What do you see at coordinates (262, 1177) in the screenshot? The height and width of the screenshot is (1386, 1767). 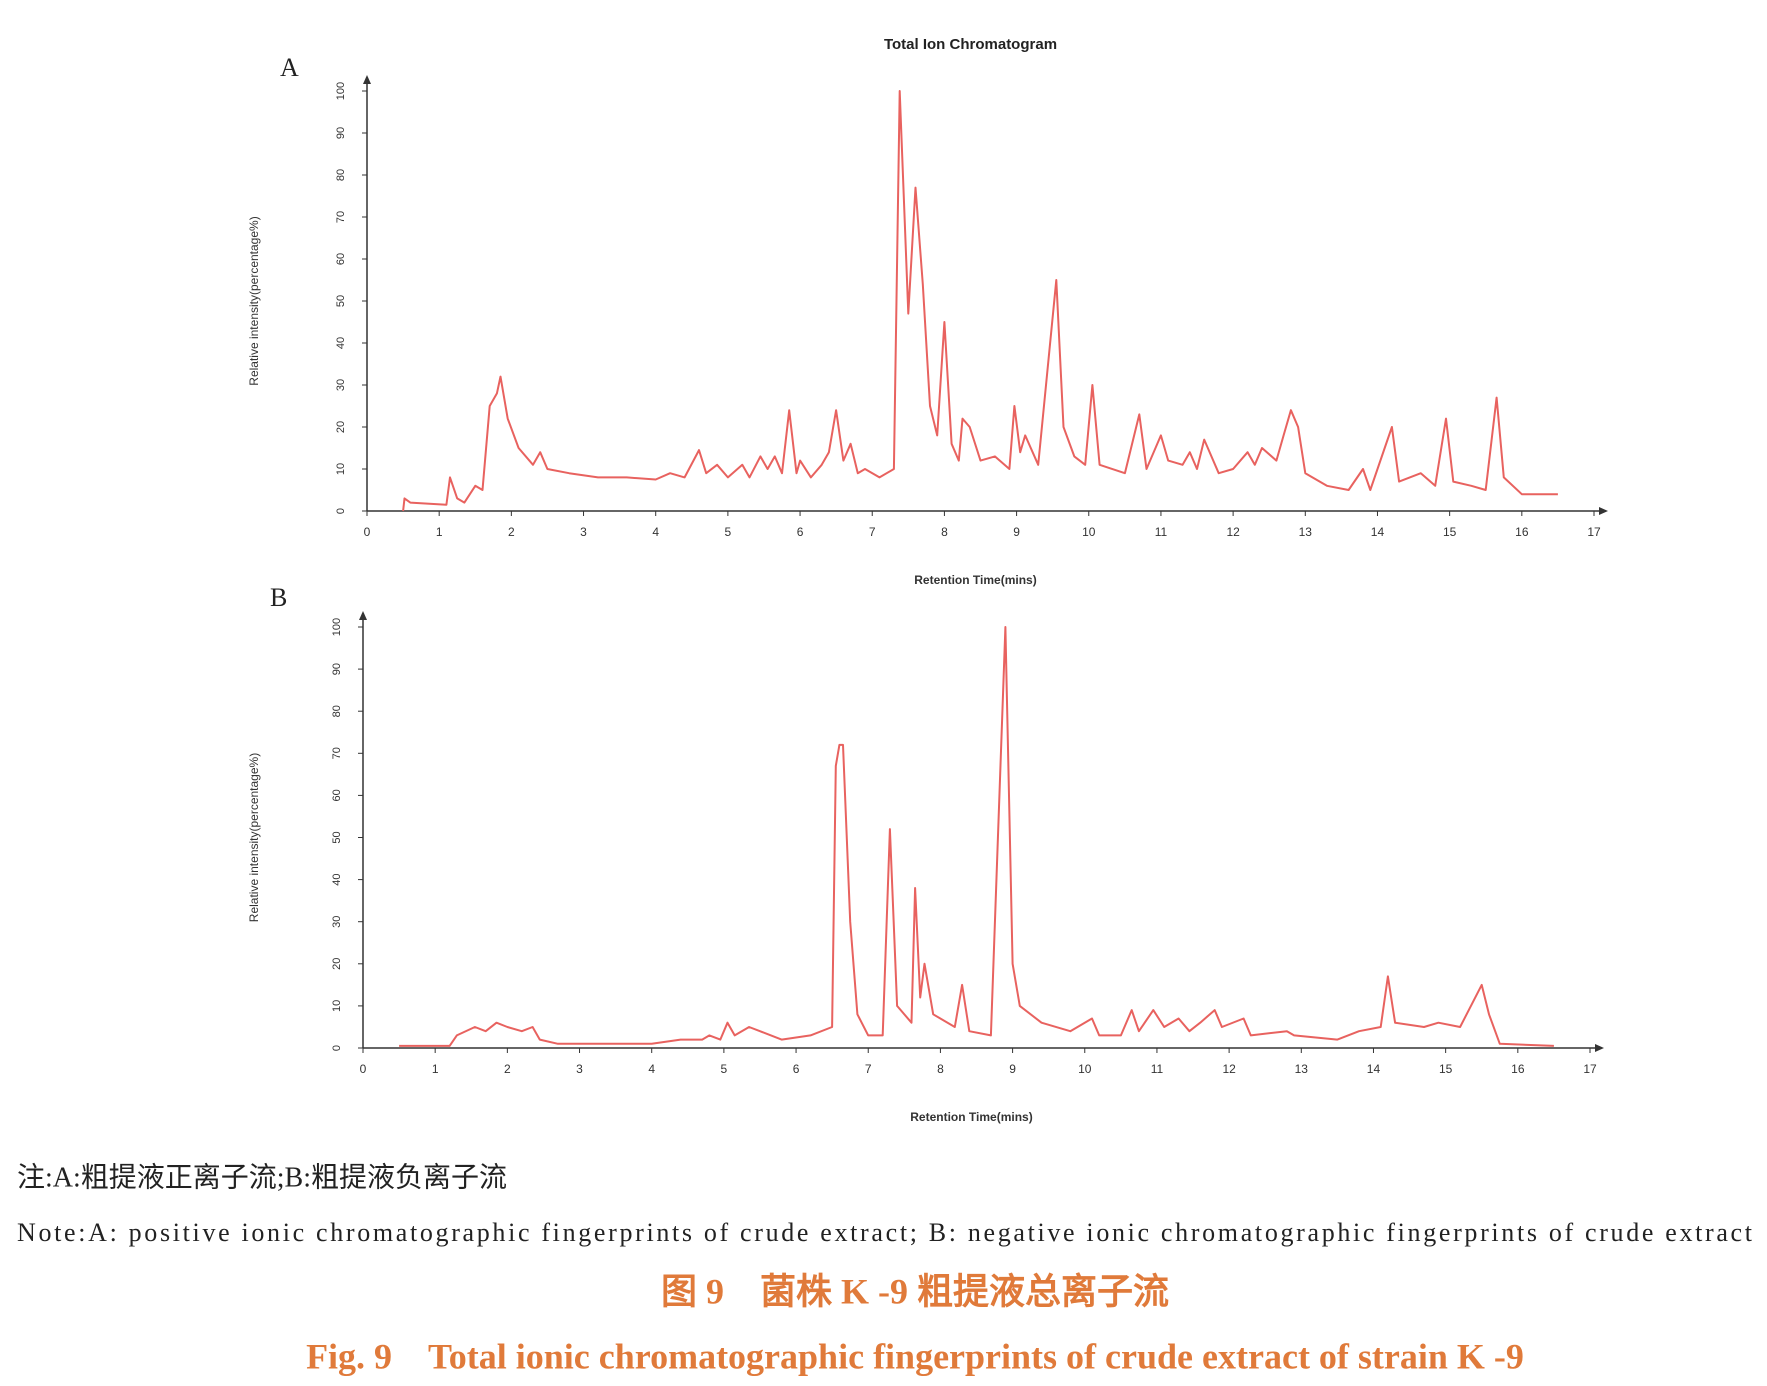 I see `note-cn: 注:A:粗提液正离子流;B:粗提液负离子流` at bounding box center [262, 1177].